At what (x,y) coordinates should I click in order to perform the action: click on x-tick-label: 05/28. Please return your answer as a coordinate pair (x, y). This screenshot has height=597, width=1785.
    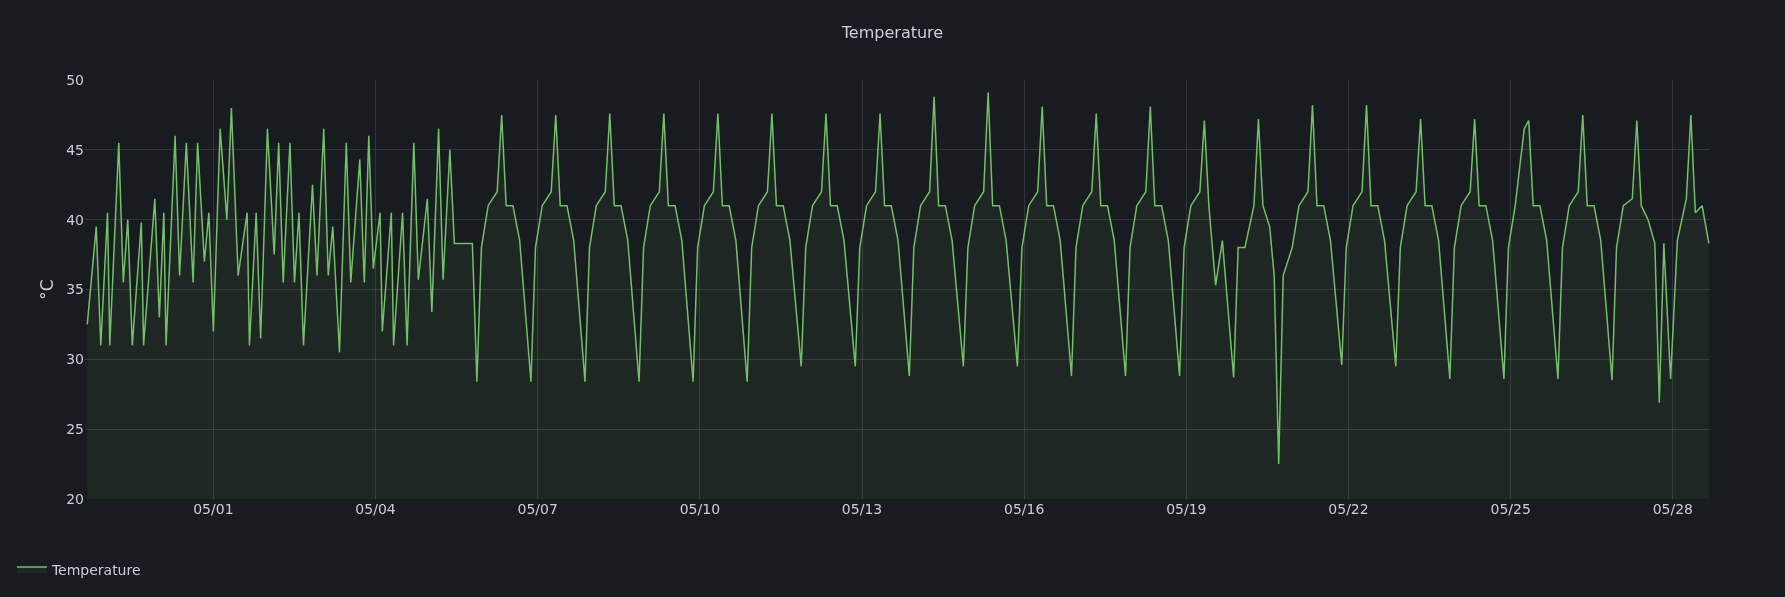
    Looking at the image, I should click on (1673, 509).